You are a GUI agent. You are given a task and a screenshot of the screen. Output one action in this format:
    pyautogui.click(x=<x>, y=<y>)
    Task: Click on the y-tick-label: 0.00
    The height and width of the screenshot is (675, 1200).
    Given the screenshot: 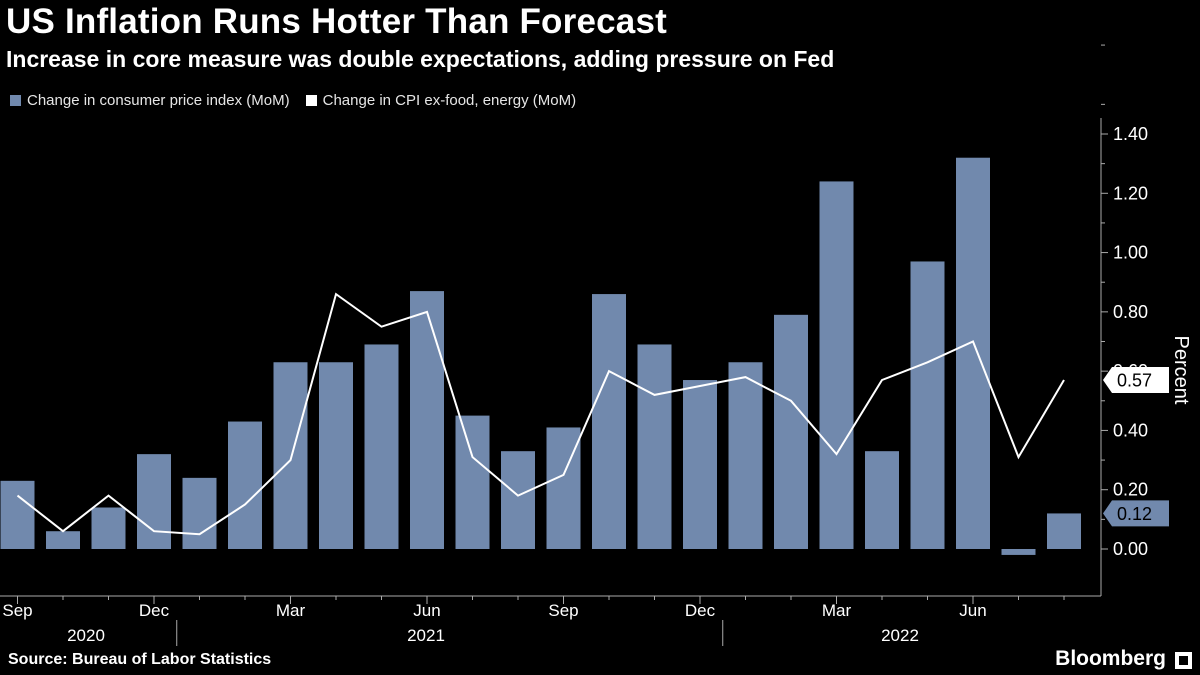 What is the action you would take?
    pyautogui.click(x=1130, y=549)
    